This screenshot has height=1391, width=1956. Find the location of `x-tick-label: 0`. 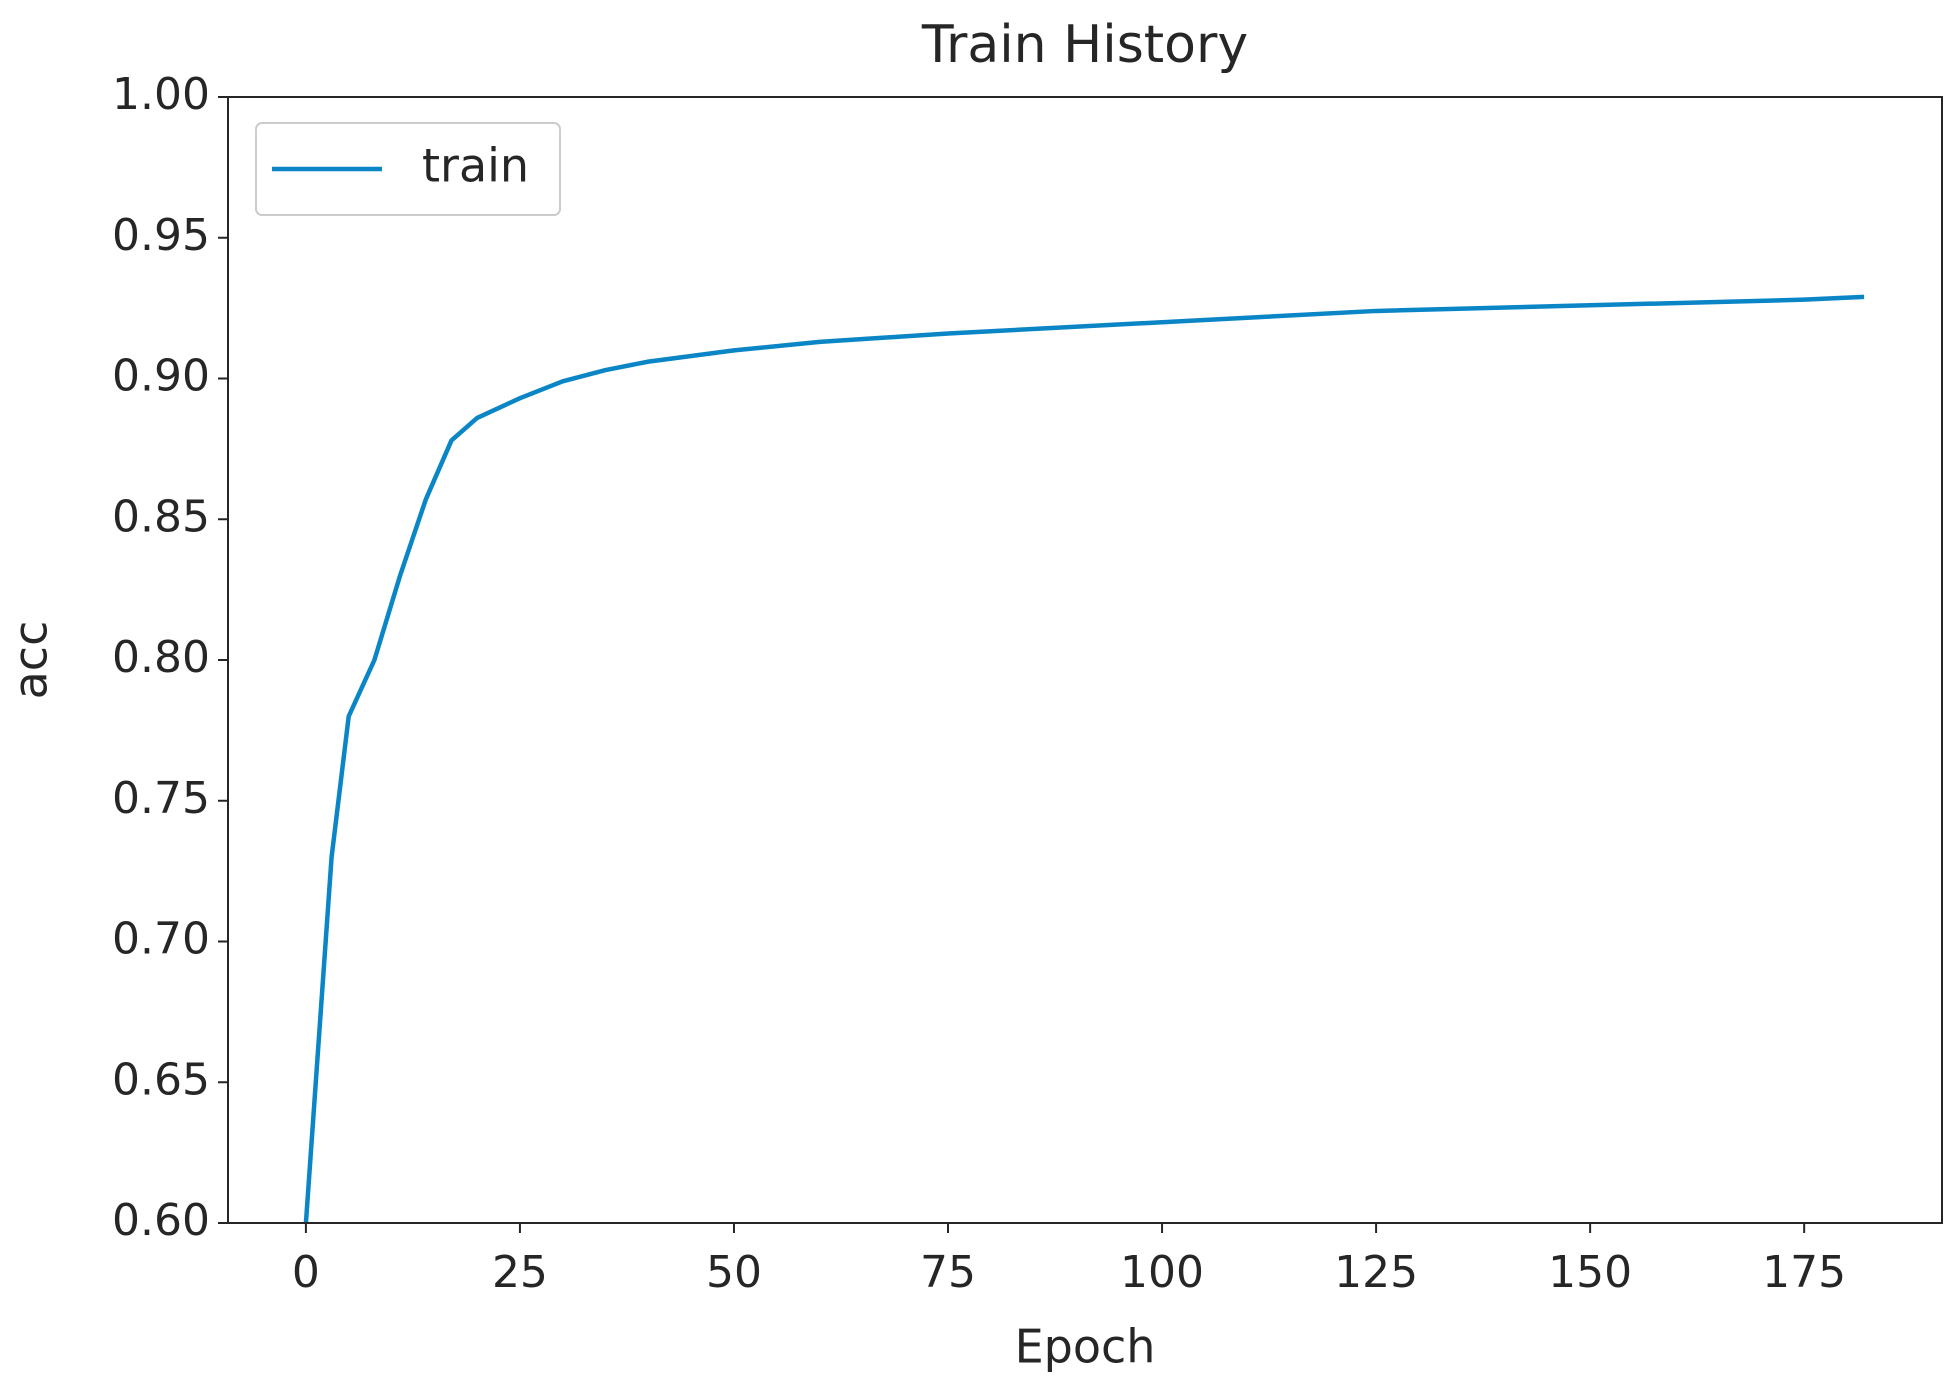

x-tick-label: 0 is located at coordinates (306, 1272).